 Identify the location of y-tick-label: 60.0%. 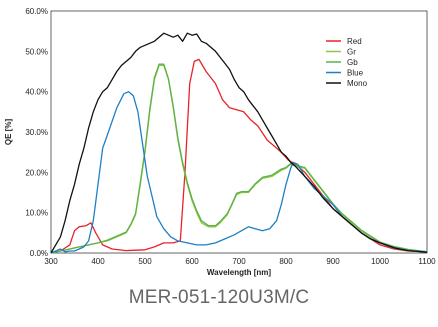
(36, 11).